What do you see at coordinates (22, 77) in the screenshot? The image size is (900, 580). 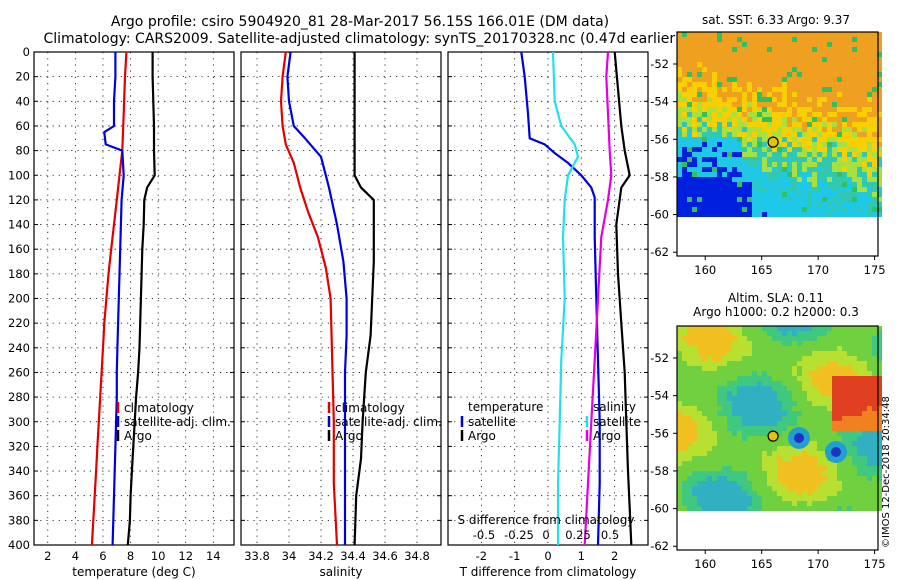 I see `y-tick-label: 20` at bounding box center [22, 77].